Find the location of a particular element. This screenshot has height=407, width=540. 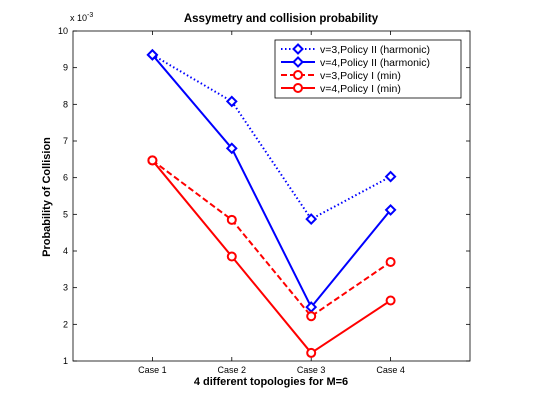

chart-title: Assymetry and collision probability is located at coordinates (281, 19).